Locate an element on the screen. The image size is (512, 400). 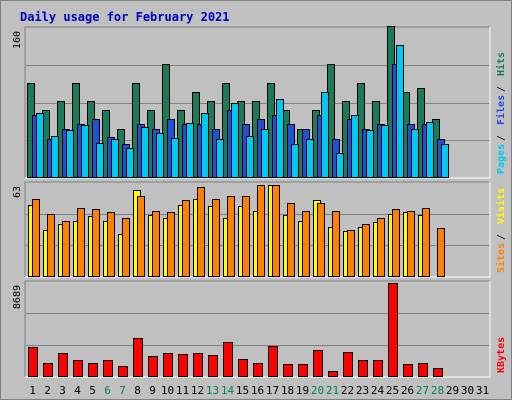
x-tick-label: 15 is located at coordinates (242, 390).